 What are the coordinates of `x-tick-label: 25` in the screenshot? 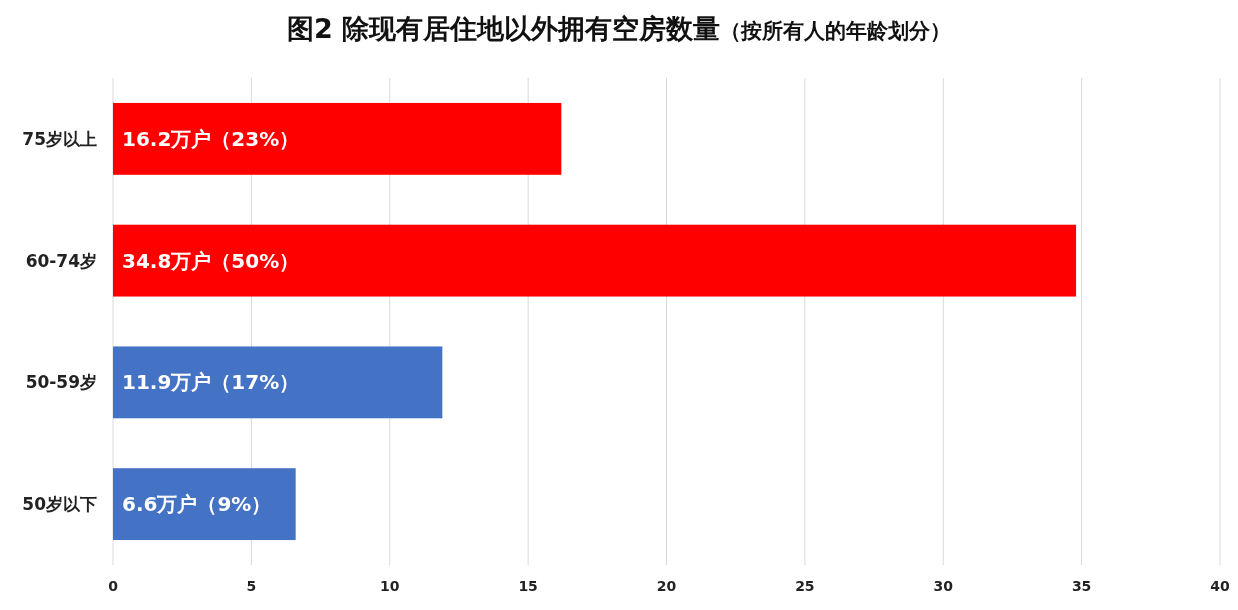 It's located at (805, 586).